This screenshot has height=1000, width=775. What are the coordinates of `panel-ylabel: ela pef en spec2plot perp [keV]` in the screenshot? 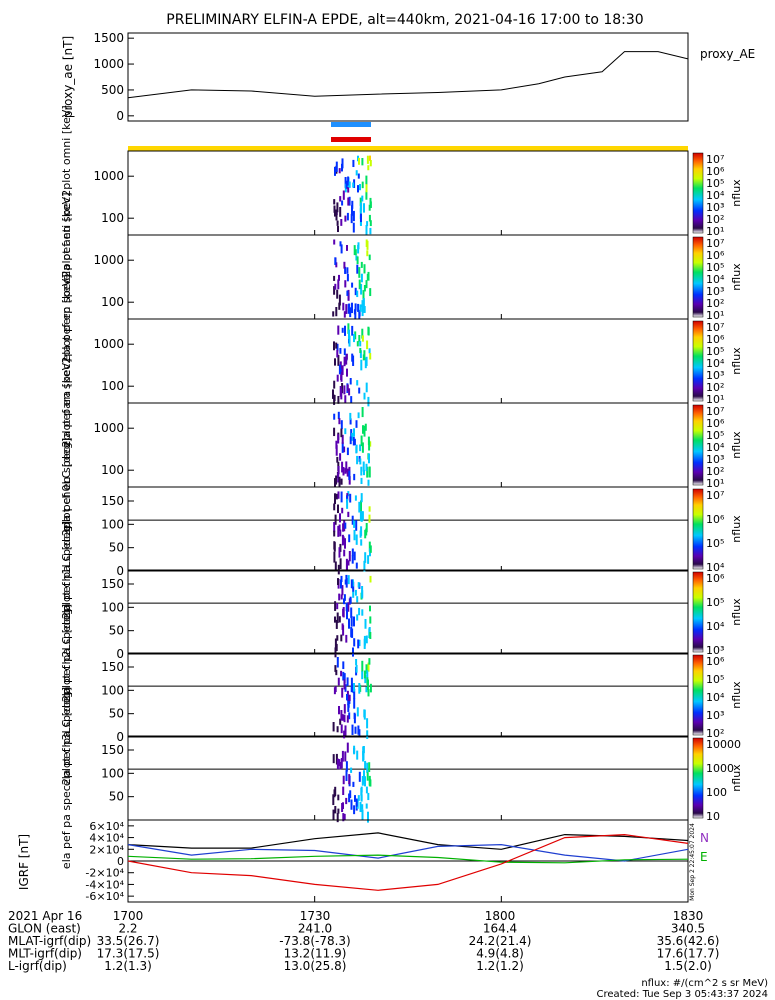 It's located at (66, 360).